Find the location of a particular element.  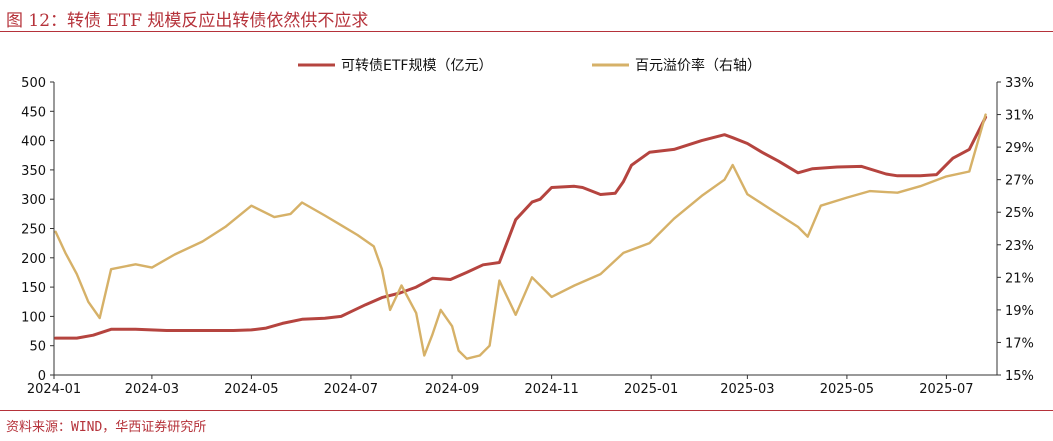

source-note: 资料来源：WIND，华西证券研究所 is located at coordinates (106, 427).